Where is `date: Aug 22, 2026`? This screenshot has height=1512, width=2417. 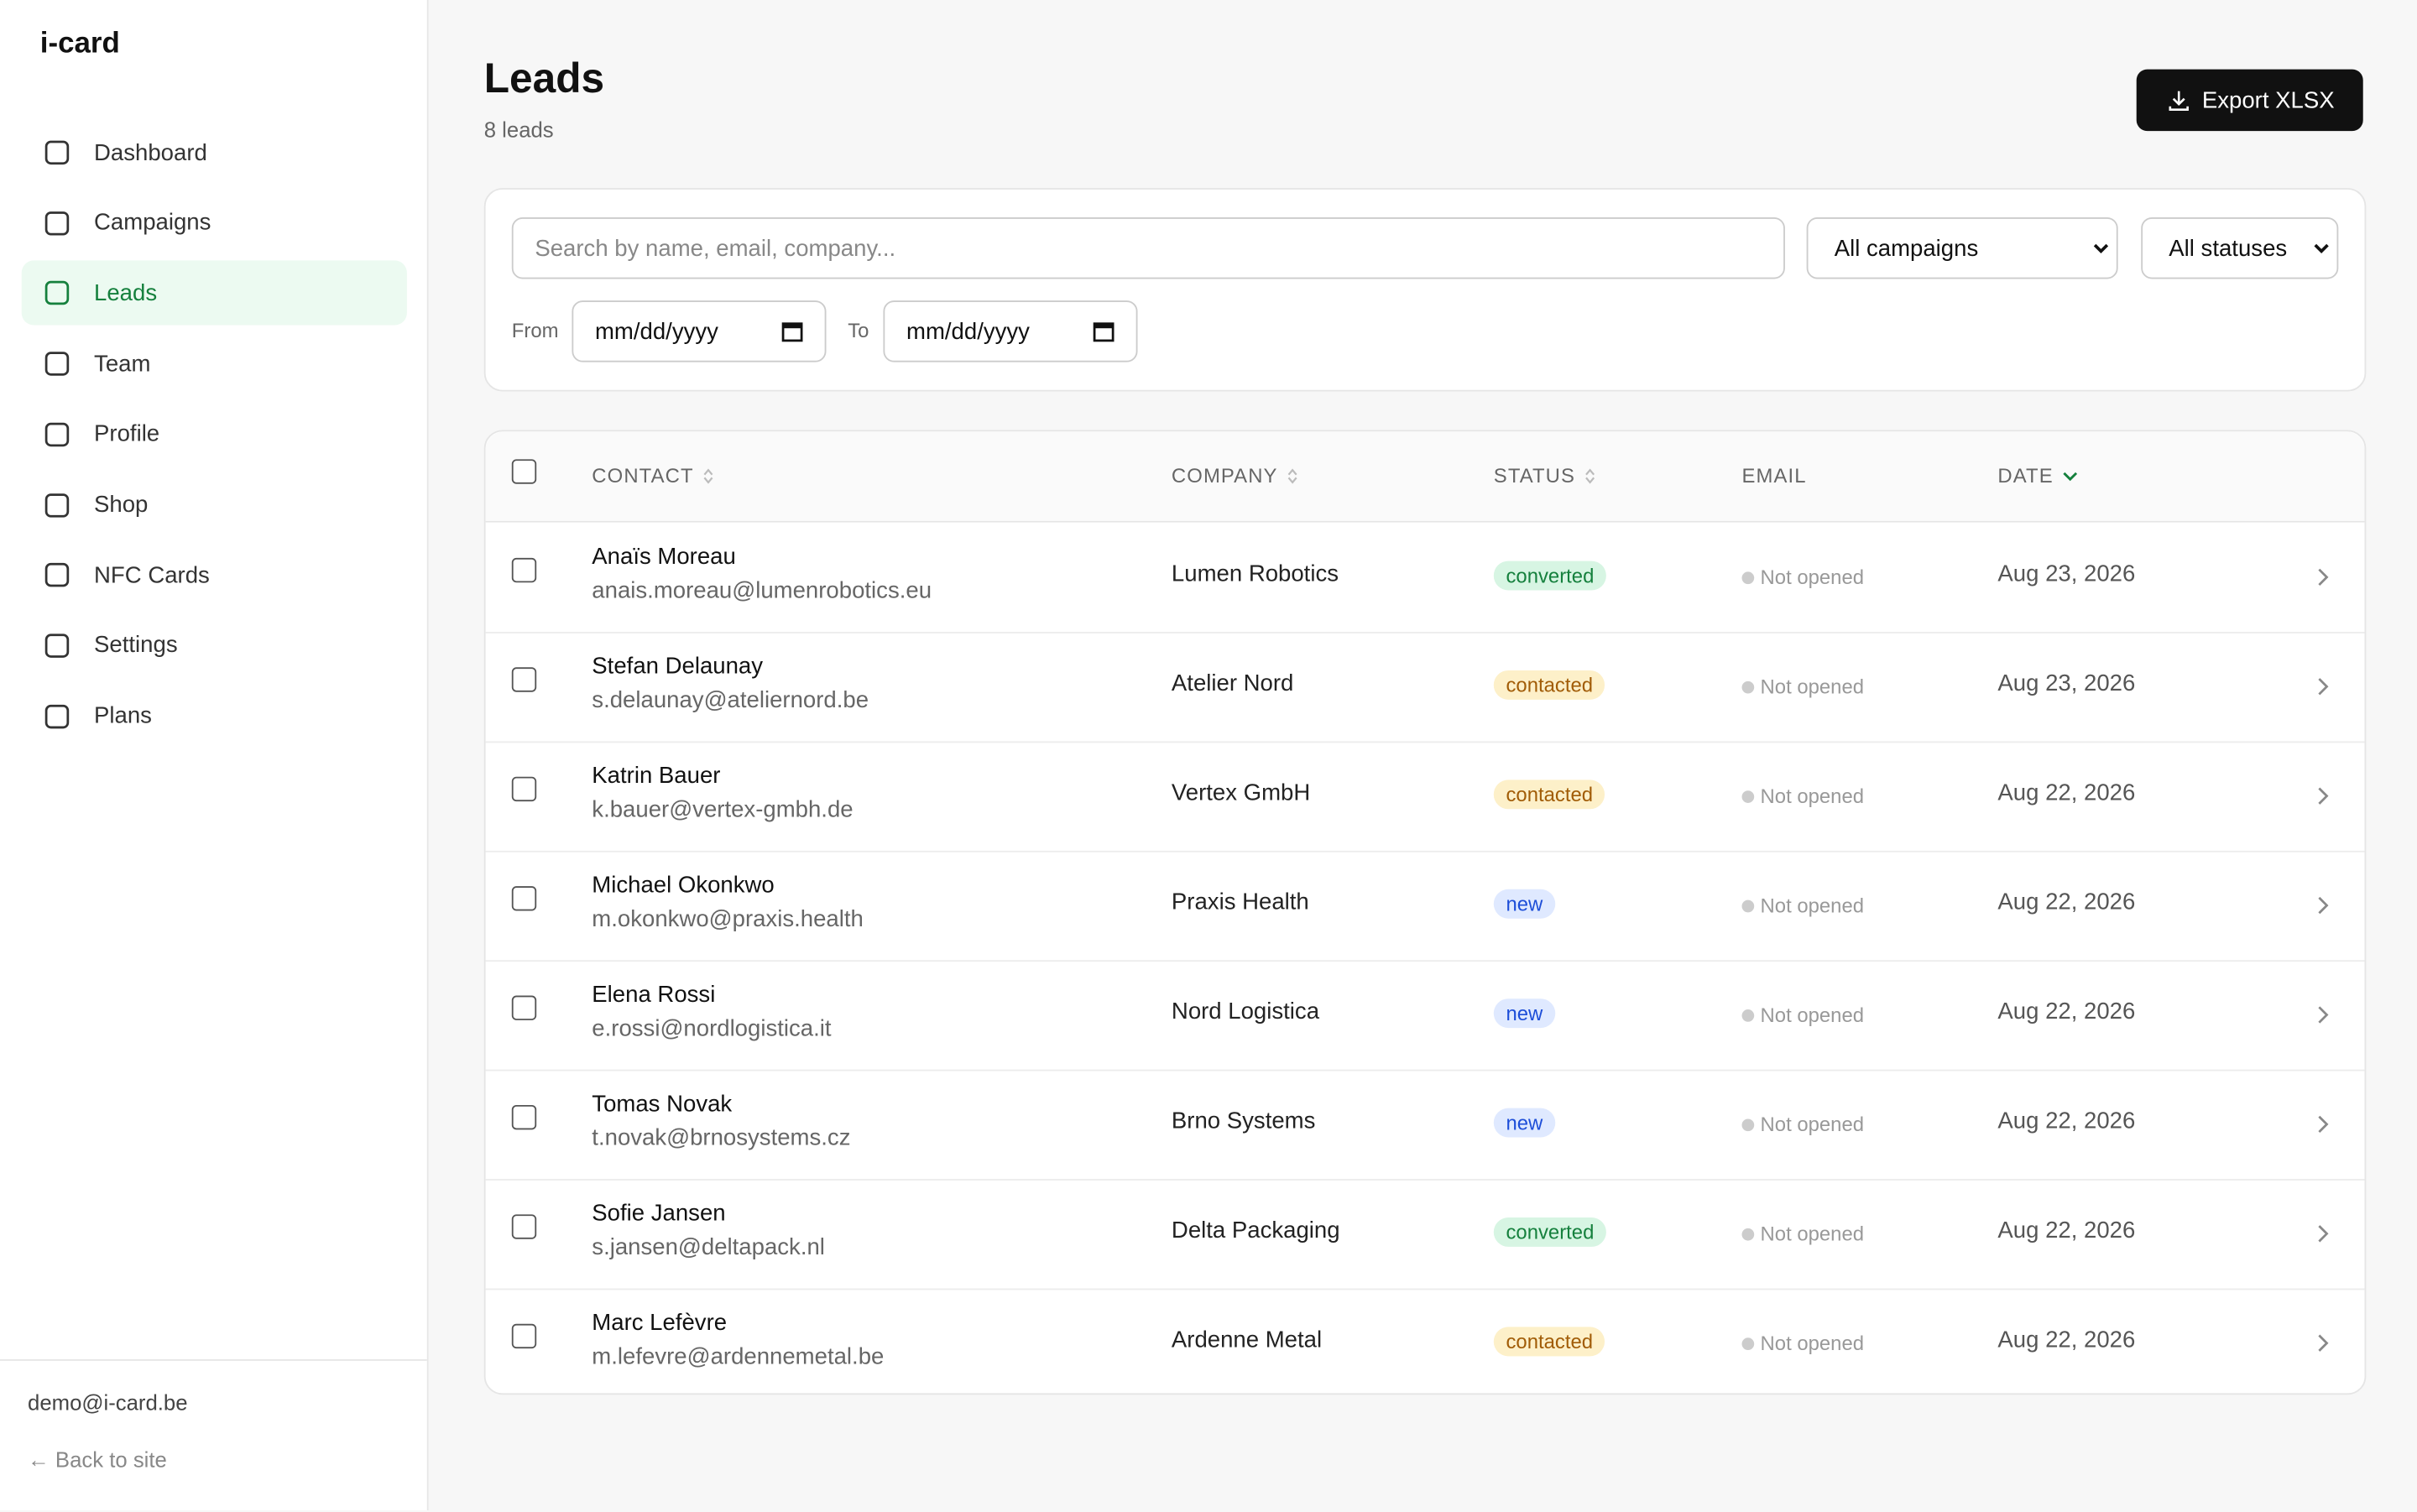
date: Aug 22, 2026 is located at coordinates (2066, 1340).